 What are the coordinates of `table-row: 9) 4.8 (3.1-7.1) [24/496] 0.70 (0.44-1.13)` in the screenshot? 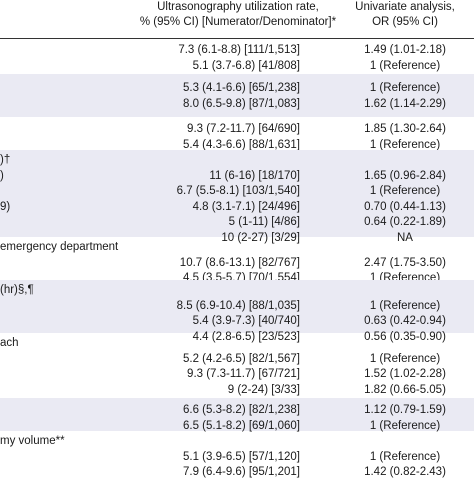 It's located at (237, 207).